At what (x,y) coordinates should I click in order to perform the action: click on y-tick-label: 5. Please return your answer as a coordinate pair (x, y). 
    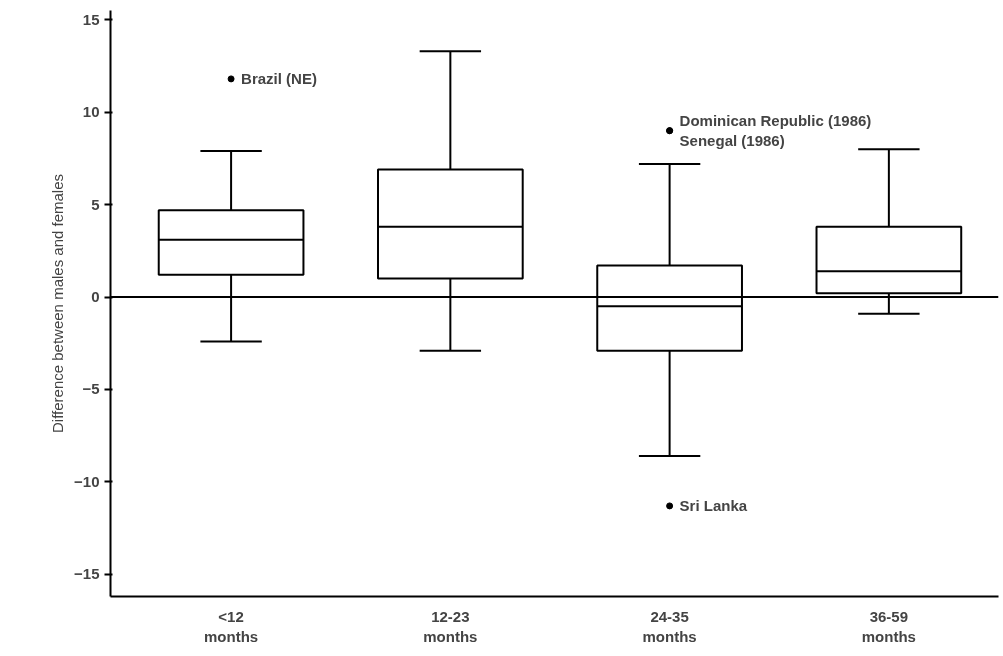
    Looking at the image, I should click on (95, 204).